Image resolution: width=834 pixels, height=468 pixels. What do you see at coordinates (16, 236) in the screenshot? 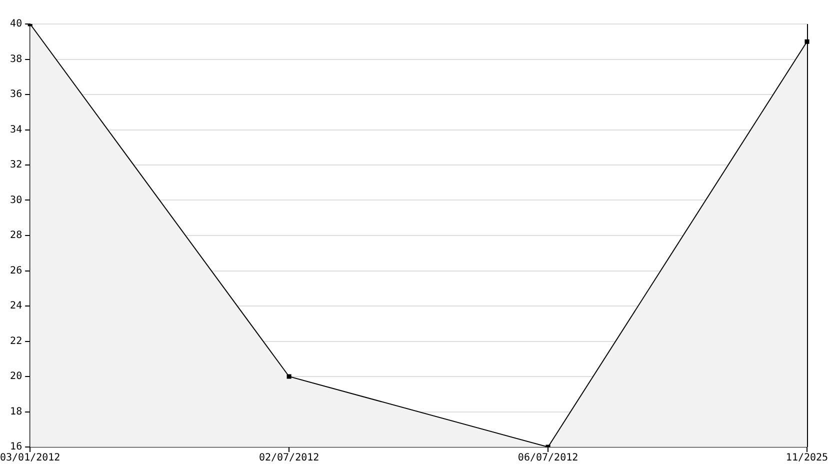
I see `y-tick-label: 28` at bounding box center [16, 236].